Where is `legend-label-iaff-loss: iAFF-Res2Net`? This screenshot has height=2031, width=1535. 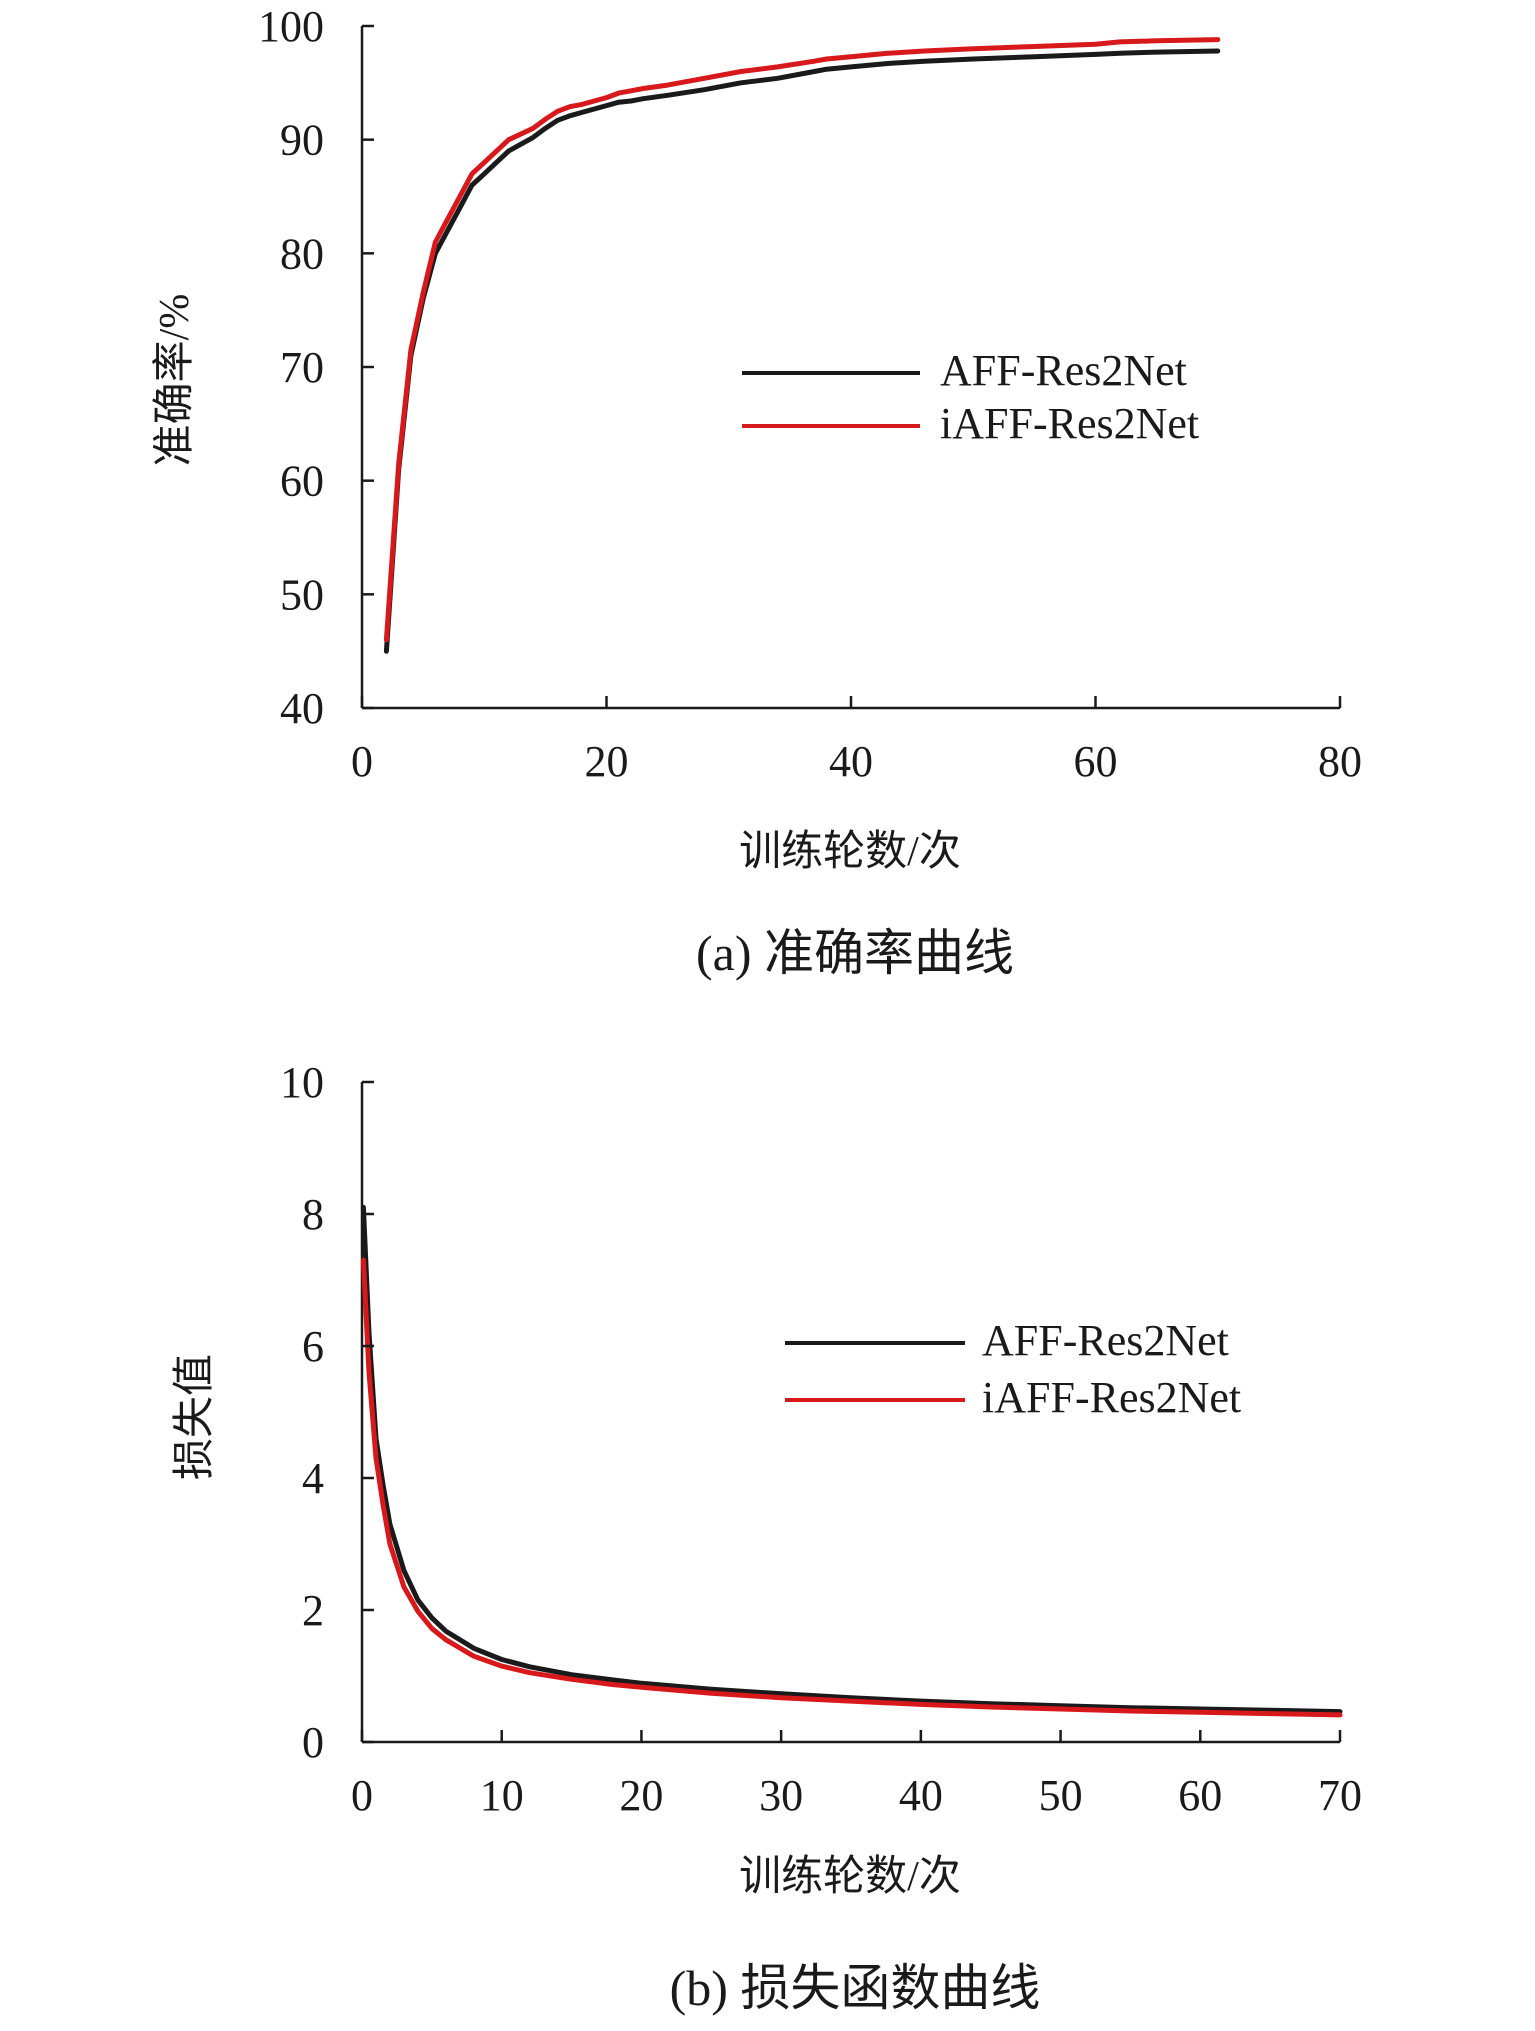 legend-label-iaff-loss: iAFF-Res2Net is located at coordinates (1111, 1397).